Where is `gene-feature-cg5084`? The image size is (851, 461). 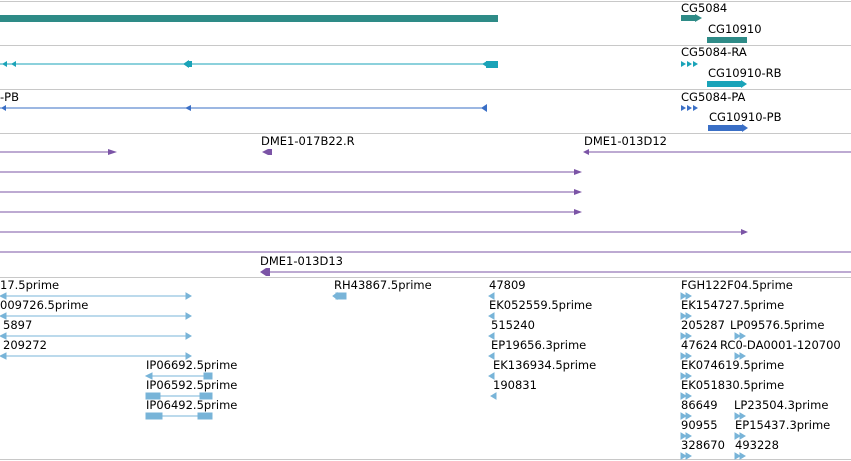
gene-feature-cg5084 is located at coordinates (688, 18).